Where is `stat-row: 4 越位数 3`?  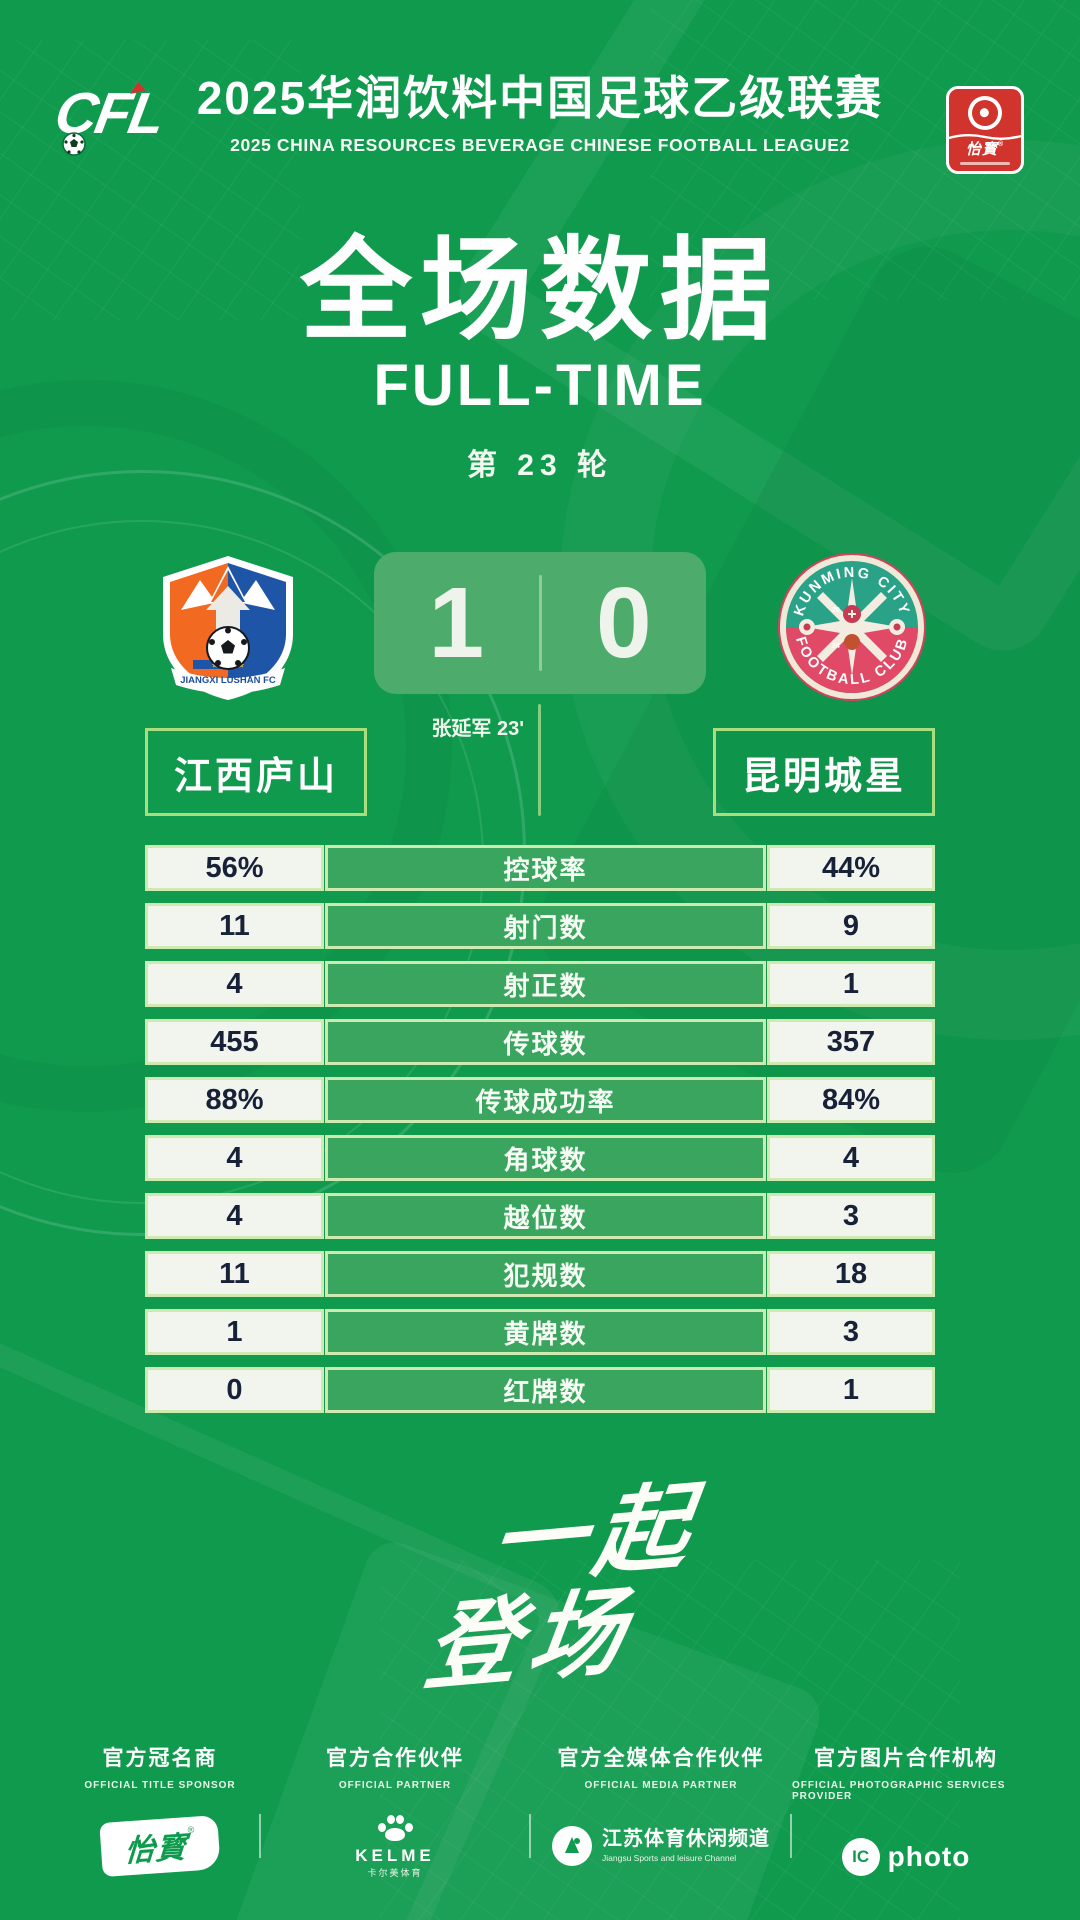
stat-row: 4 越位数 3 is located at coordinates (540, 1216).